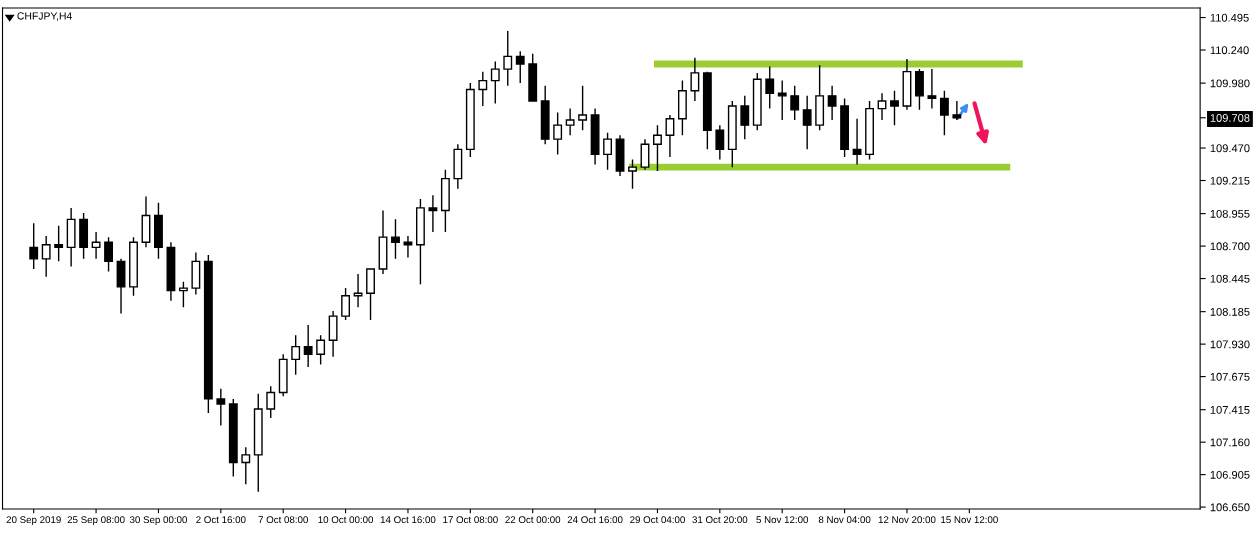 This screenshot has width=1258, height=533. I want to click on x-tick-label: 14 Oct 16:00, so click(408, 520).